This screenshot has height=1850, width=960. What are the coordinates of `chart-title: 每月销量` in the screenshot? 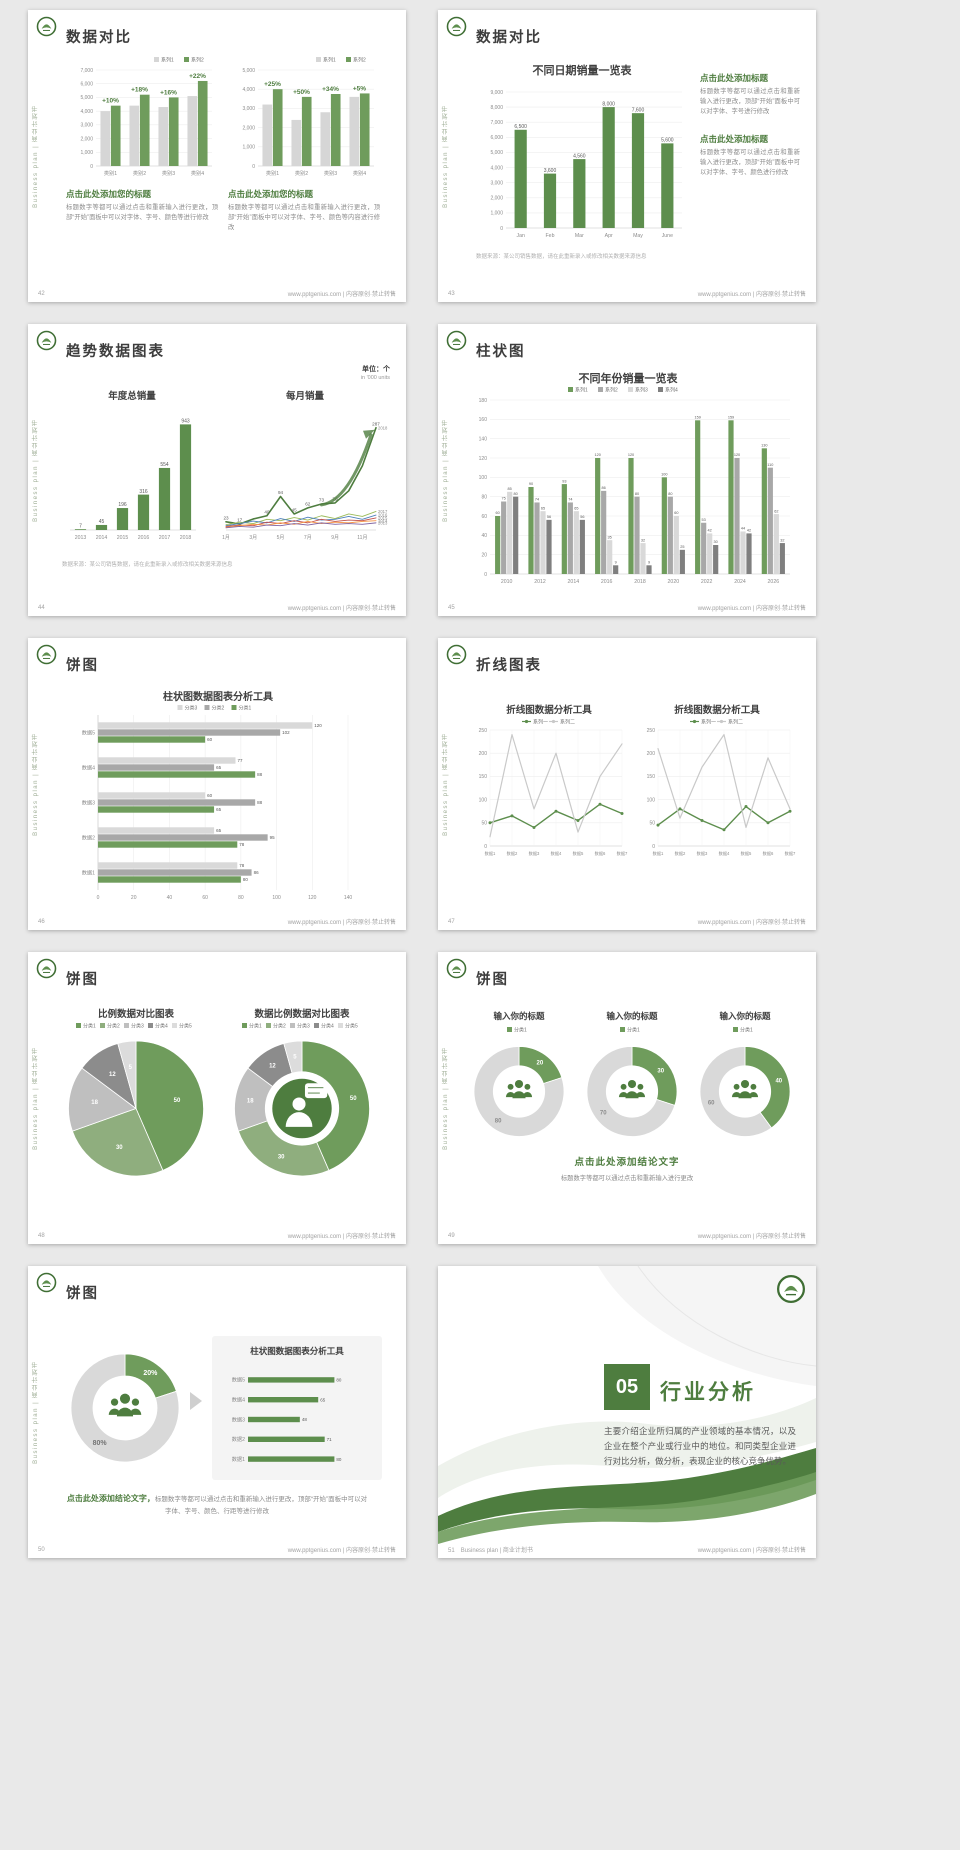 It's located at (304, 396).